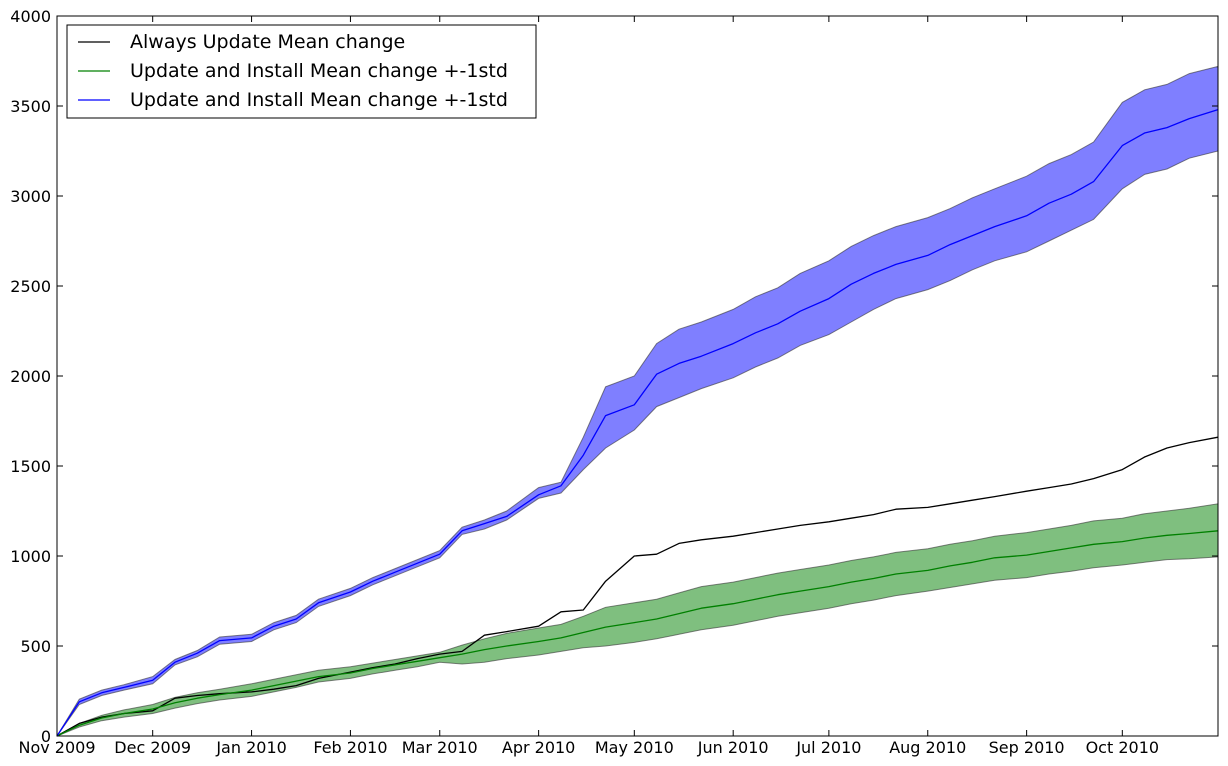  What do you see at coordinates (30, 106) in the screenshot?
I see `y-tick-label: 3500` at bounding box center [30, 106].